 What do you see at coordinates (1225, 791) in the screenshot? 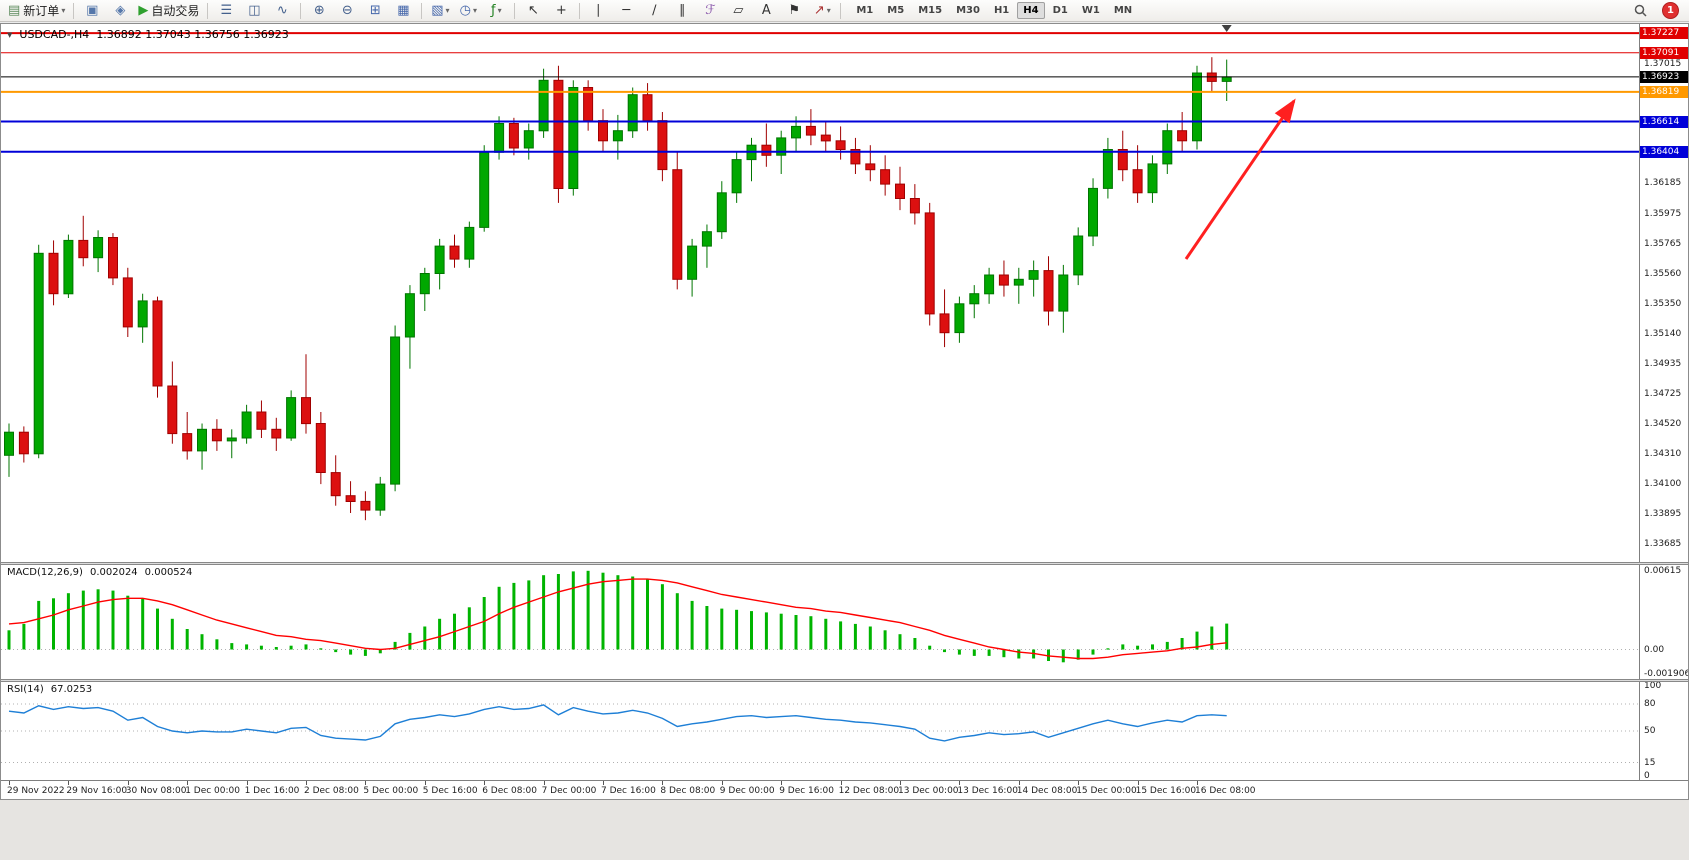
I see `time-axis-label: 16 Dec 08:00` at bounding box center [1225, 791].